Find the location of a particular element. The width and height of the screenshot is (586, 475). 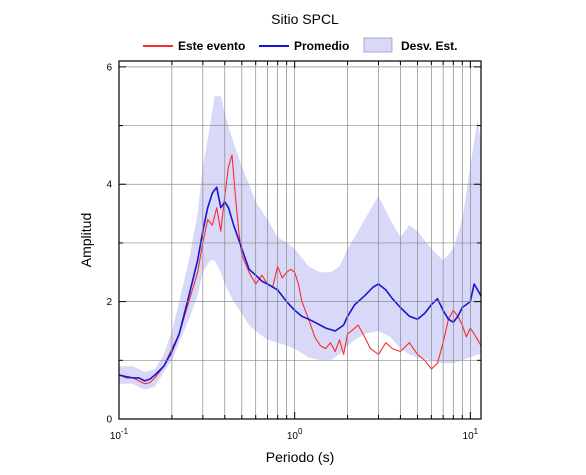

x-tick-label: 10⁻¹ is located at coordinates (119, 434).